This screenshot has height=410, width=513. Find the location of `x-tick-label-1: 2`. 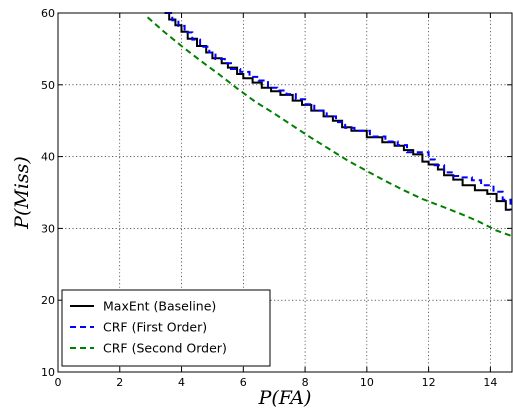

x-tick-label-1: 2 is located at coordinates (119, 382).